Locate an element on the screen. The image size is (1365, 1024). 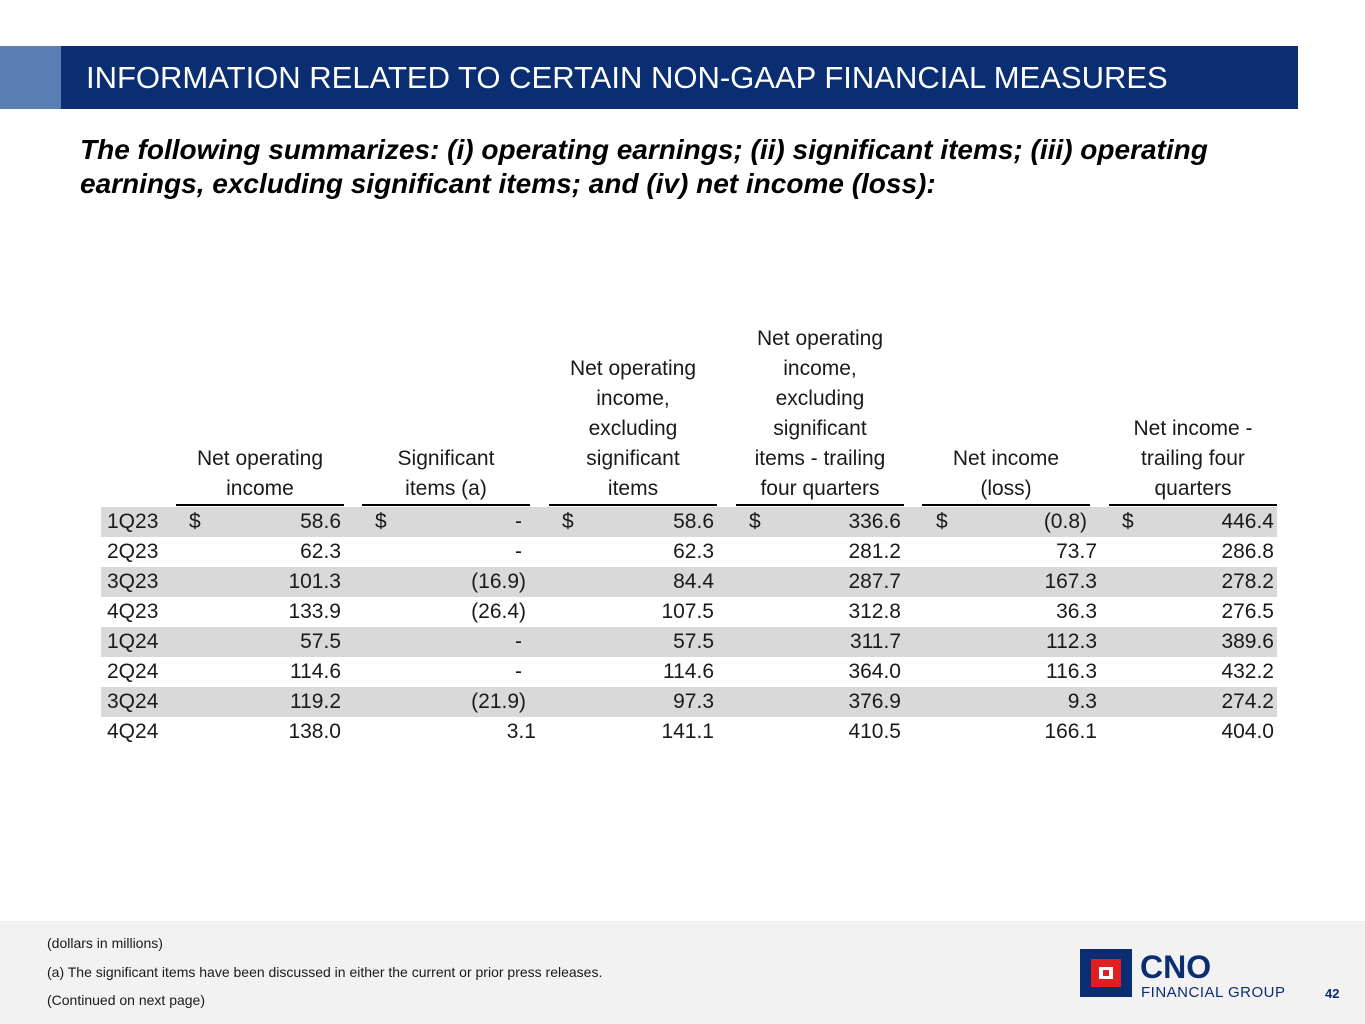
table-row: 4Q24 138.0 3.1 141.1 410.5 166.1 404.0 is located at coordinates (689, 732).